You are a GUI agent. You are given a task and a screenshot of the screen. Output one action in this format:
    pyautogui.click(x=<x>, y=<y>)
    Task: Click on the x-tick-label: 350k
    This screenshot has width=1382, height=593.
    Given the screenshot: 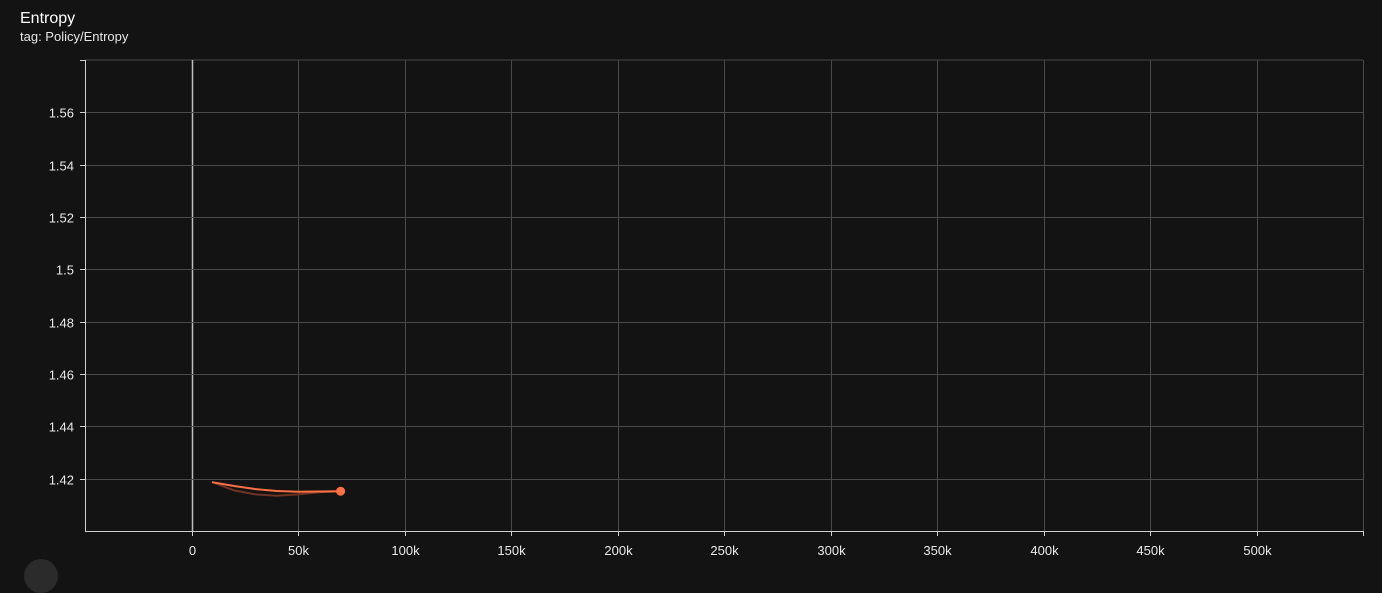 What is the action you would take?
    pyautogui.click(x=937, y=550)
    